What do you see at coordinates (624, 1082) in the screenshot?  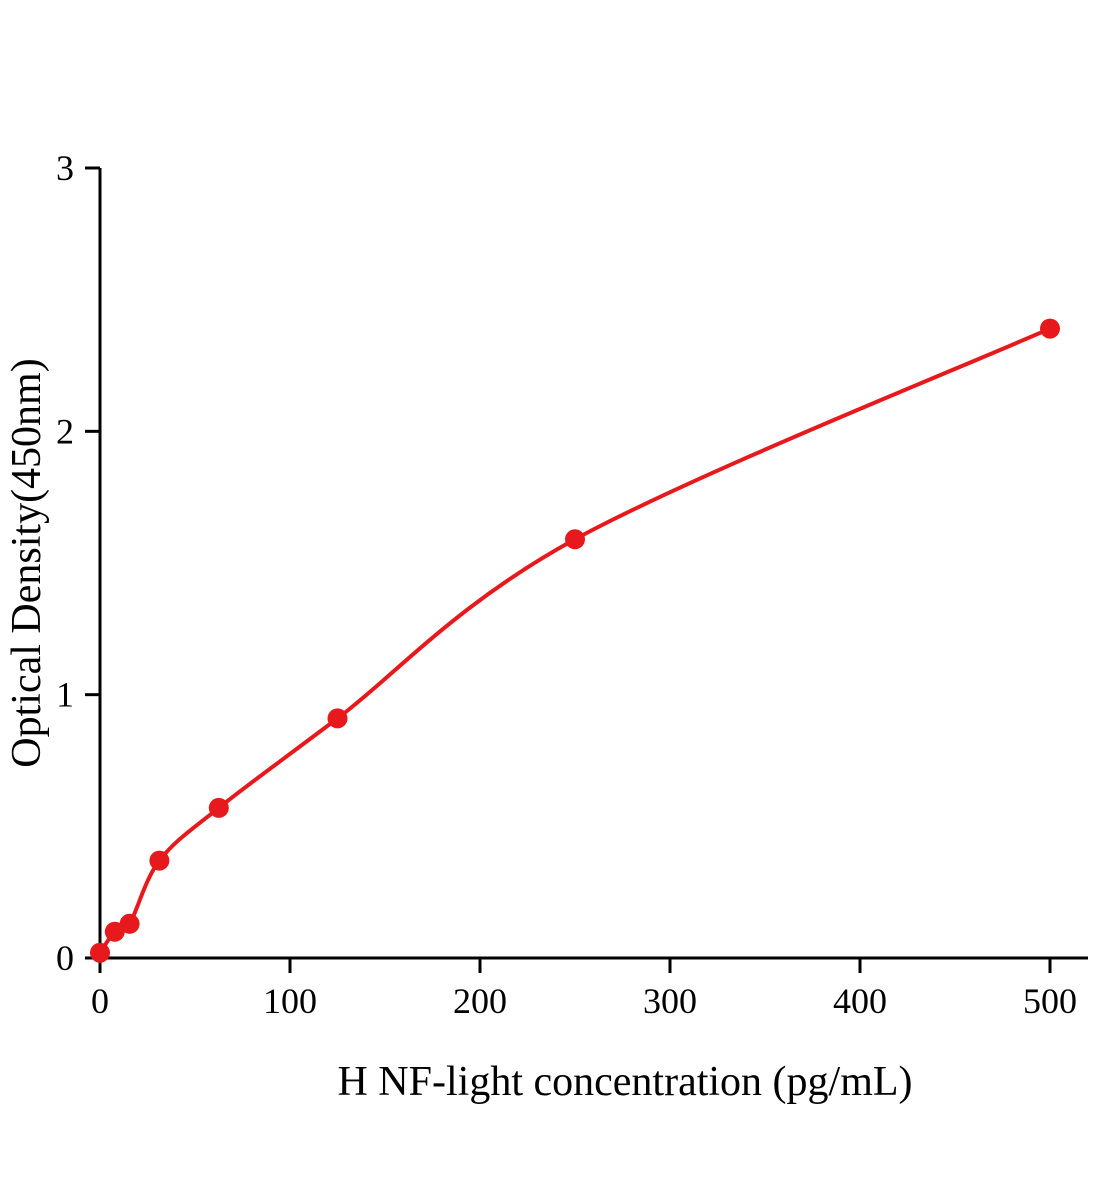 I see `x-axis-label: H NF-light concentration (pg/mL)` at bounding box center [624, 1082].